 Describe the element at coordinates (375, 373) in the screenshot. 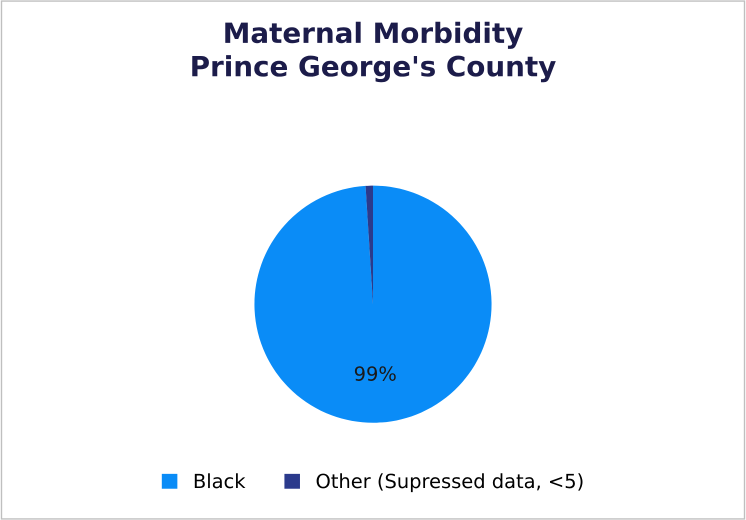

I see `data-label: 99%` at that location.